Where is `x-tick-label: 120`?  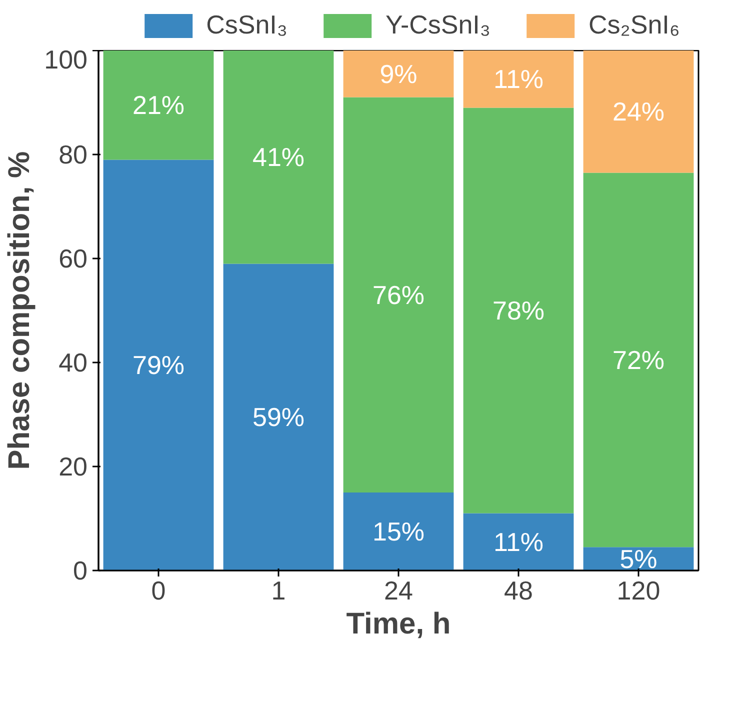
x-tick-label: 120 is located at coordinates (638, 591).